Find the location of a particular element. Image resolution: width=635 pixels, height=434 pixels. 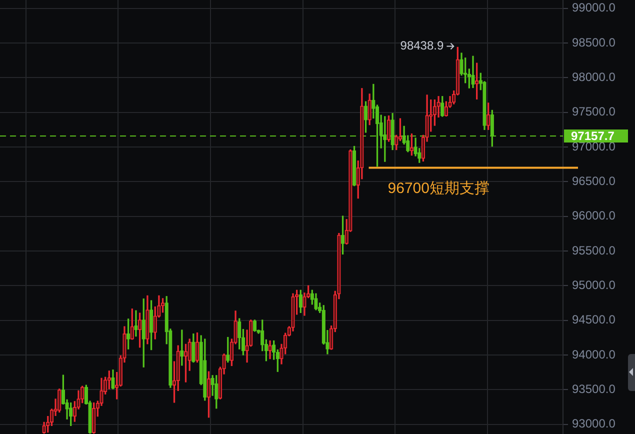

y-tick-label: 98000.0 is located at coordinates (594, 77).